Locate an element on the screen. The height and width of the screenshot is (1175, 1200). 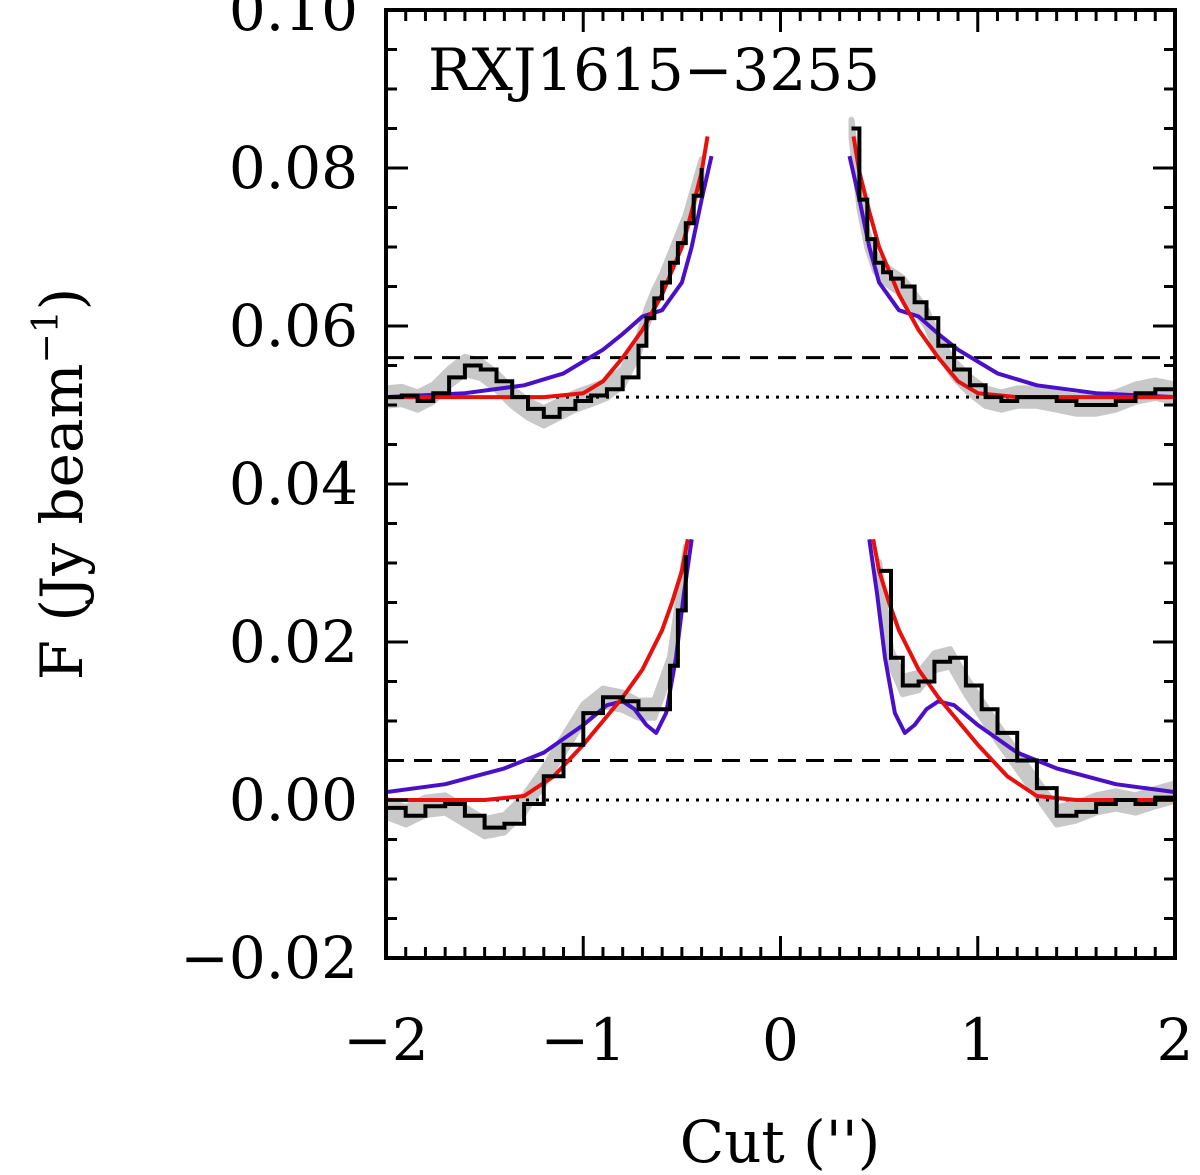
y-axis-title: F (Jy beam−1) is located at coordinates (61, 484).